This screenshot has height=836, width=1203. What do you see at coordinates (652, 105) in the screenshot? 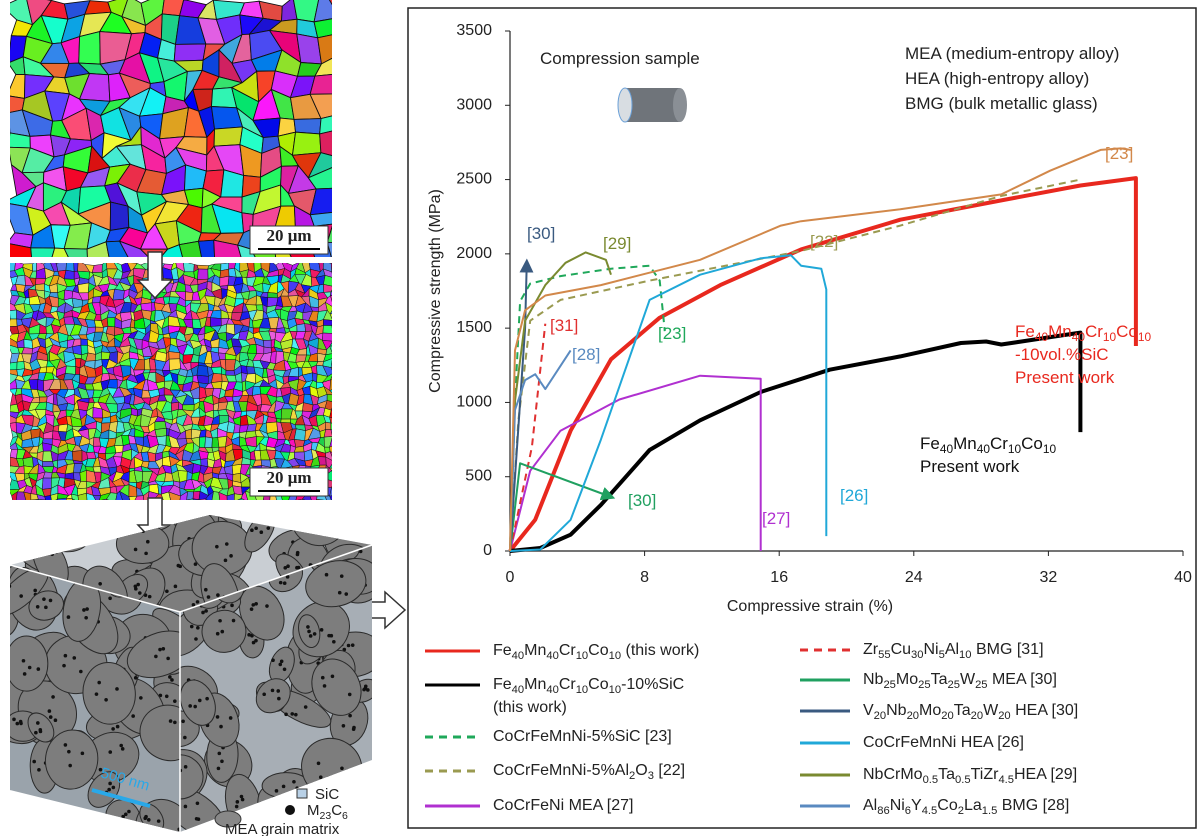
I see `compression-sample-icon` at bounding box center [652, 105].